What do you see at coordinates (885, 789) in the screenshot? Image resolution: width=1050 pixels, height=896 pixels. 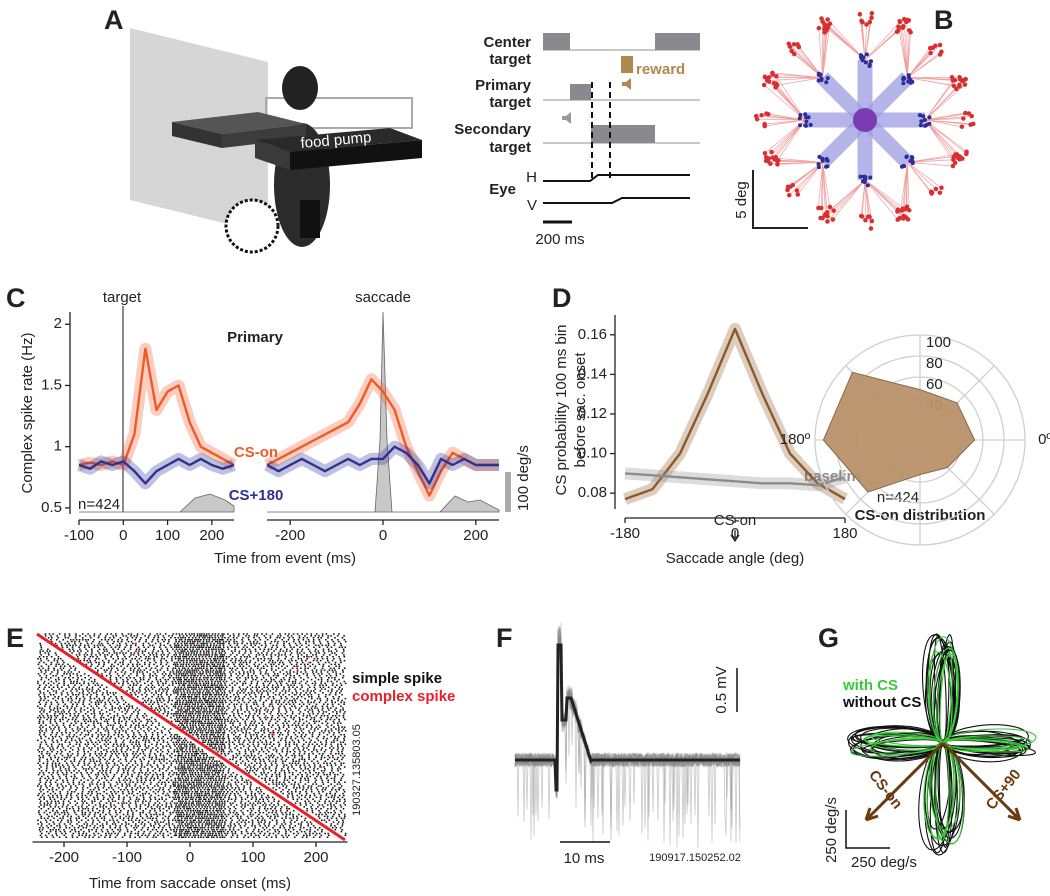 I see `label: CS-on` at bounding box center [885, 789].